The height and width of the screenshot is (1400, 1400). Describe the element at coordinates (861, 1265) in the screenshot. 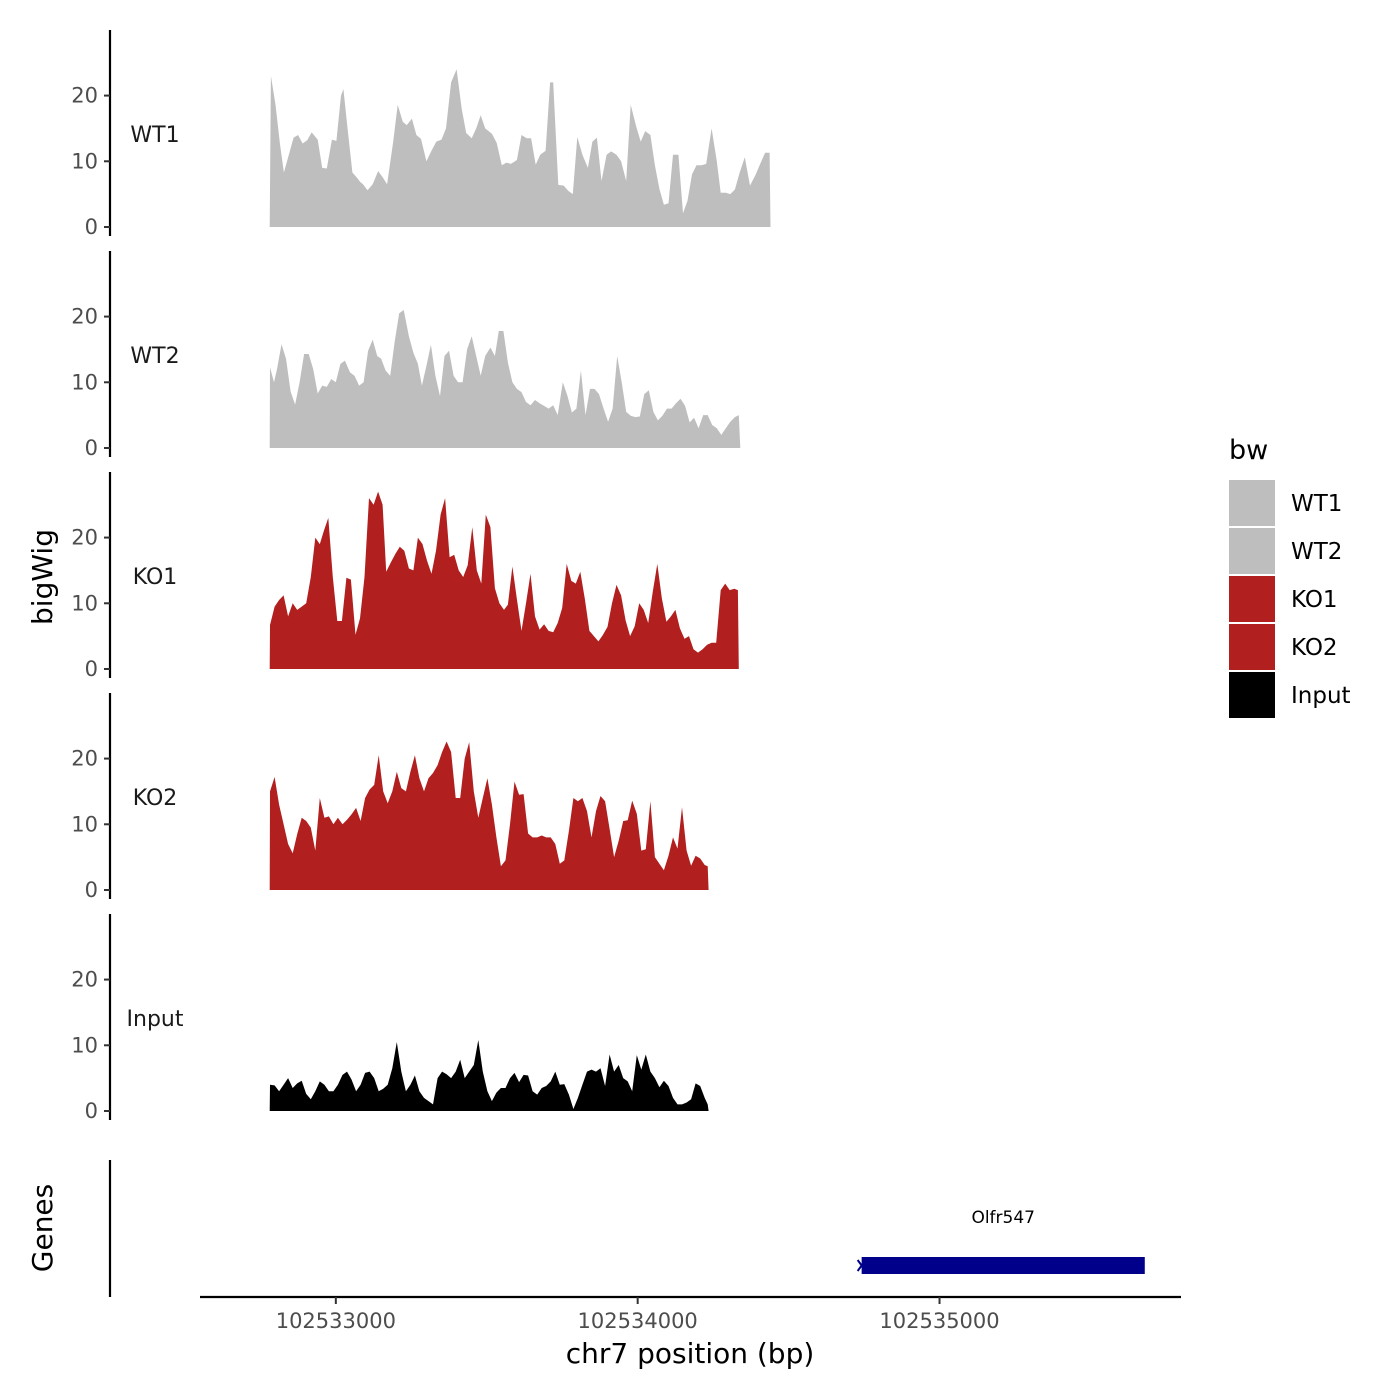

I see `gene-start-marker` at that location.